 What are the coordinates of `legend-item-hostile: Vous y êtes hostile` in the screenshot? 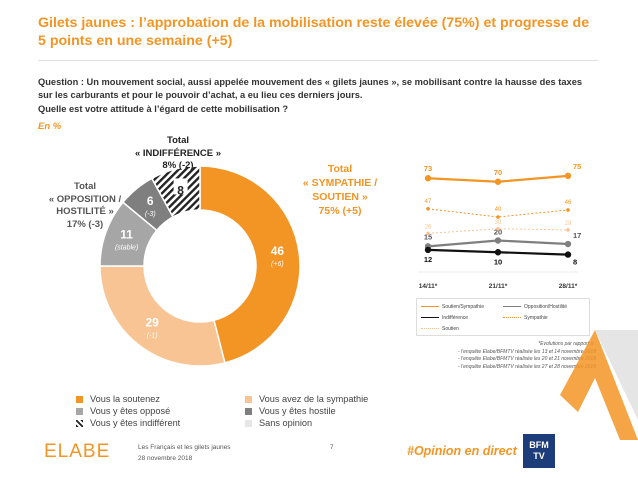 It's located at (290, 411).